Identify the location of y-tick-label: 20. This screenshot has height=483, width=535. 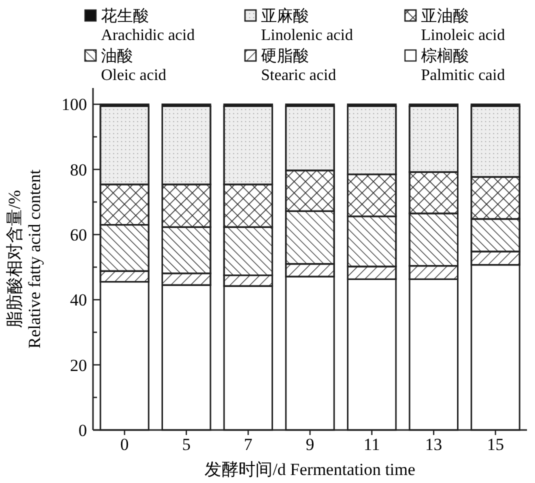
(78, 365).